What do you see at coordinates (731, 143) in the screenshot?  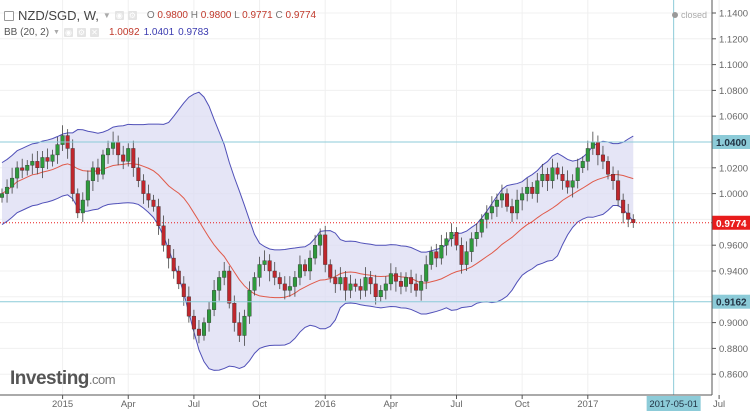 I see `price-label: 1.0400` at bounding box center [731, 143].